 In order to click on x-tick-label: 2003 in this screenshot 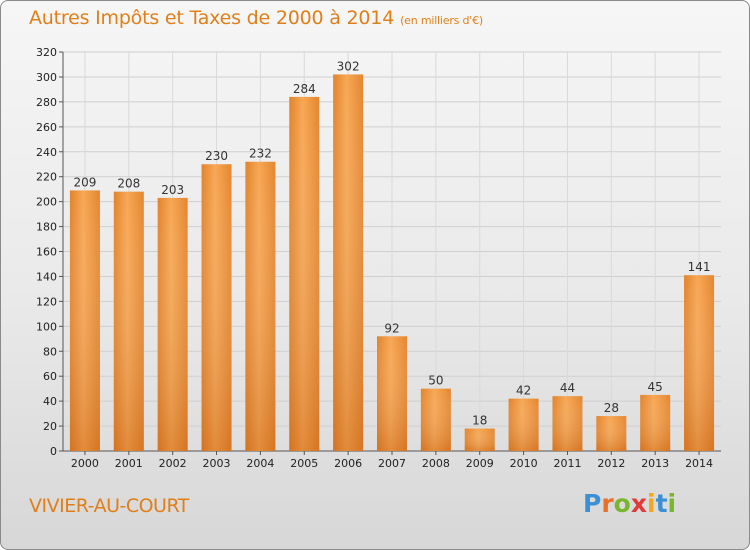, I will do `click(217, 463)`.